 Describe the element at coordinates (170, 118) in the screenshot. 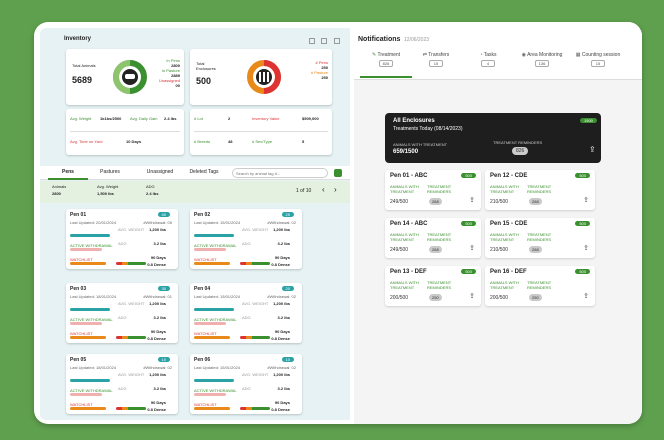

I see `avg-daily-gain-value: 2.4 lbs` at that location.